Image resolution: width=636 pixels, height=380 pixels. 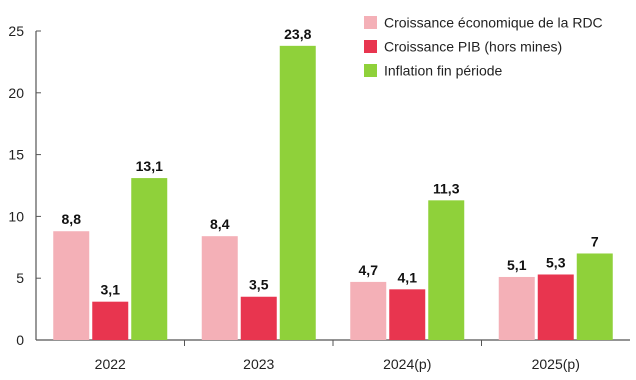 What do you see at coordinates (493, 23) in the screenshot?
I see `legend-label: Croissance économique de la RDC` at bounding box center [493, 23].